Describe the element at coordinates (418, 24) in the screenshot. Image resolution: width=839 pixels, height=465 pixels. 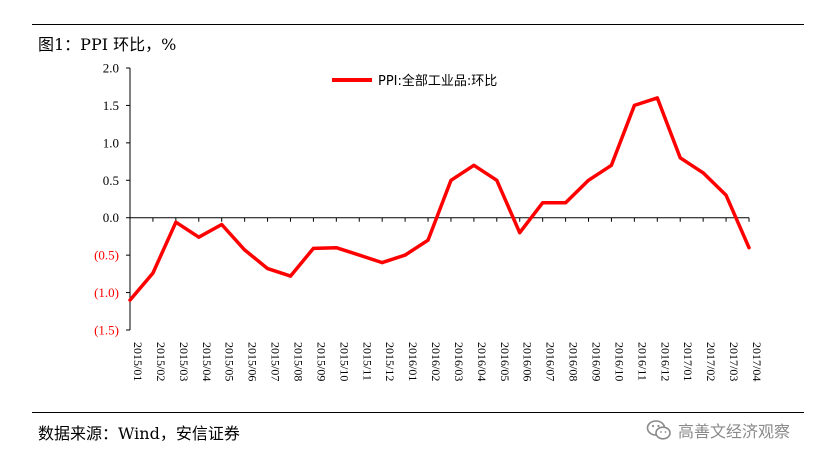
I see `top-rule` at that location.